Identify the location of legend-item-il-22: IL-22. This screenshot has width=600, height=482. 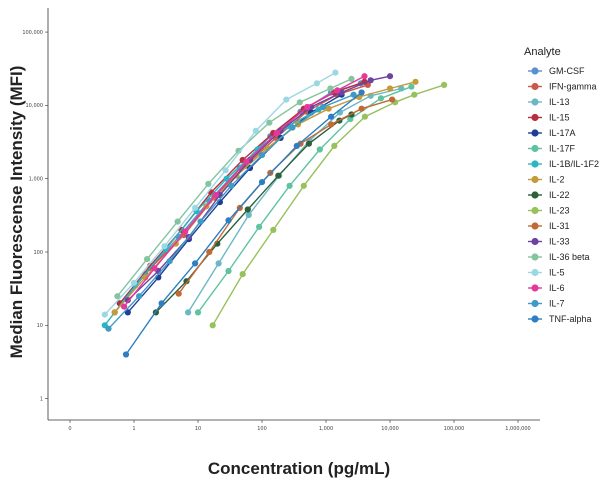
(549, 195).